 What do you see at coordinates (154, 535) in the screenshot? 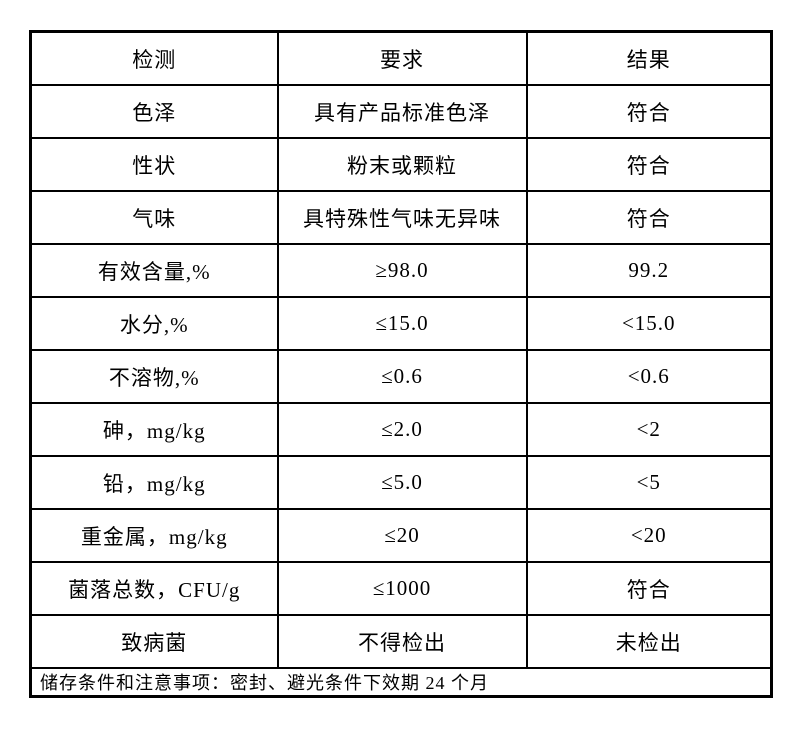
I see `test-name-cell: 重金属，mg/kg` at bounding box center [154, 535].